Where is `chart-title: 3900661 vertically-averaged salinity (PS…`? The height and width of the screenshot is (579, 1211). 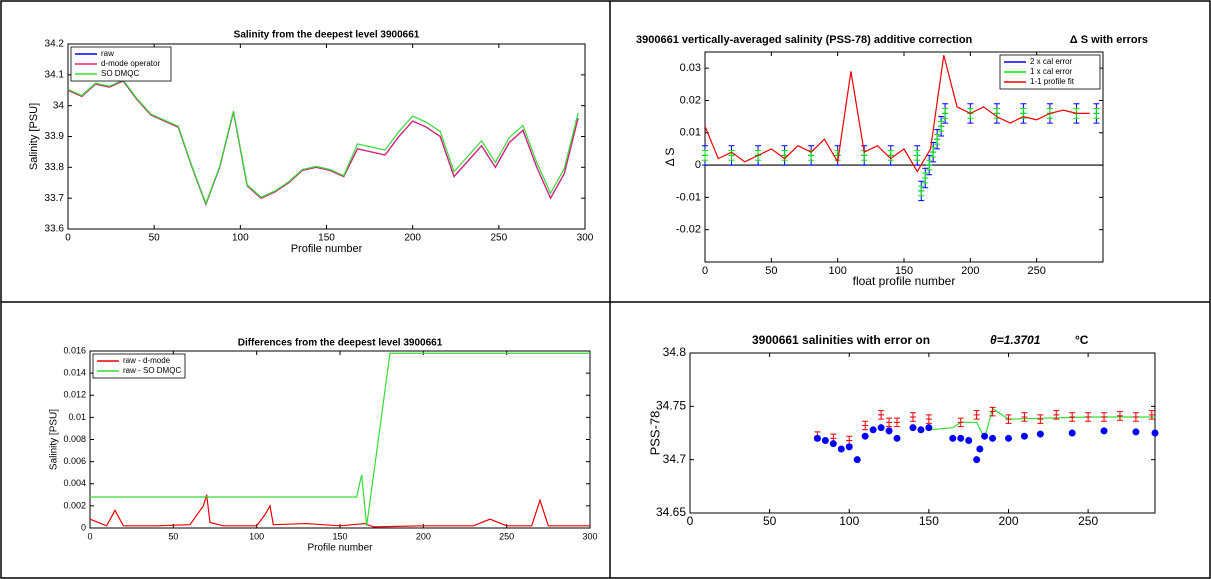 chart-title: 3900661 vertically-averaged salinity (PS… is located at coordinates (804, 40).